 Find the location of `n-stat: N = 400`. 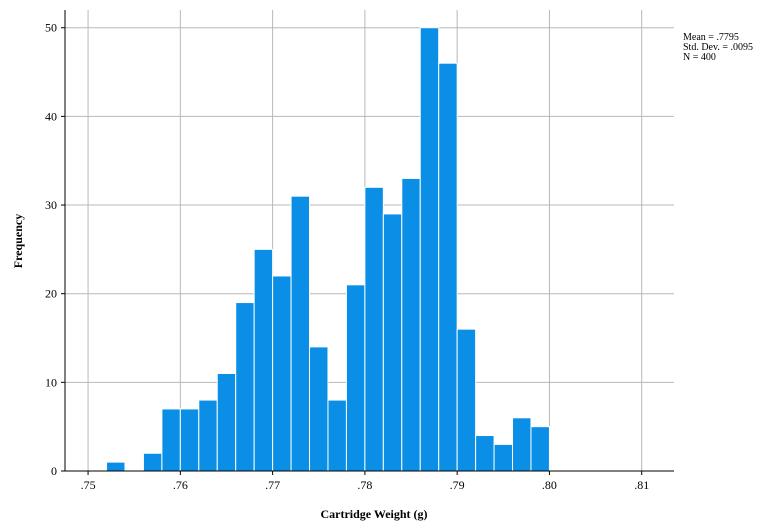

n-stat: N = 400 is located at coordinates (699, 57).